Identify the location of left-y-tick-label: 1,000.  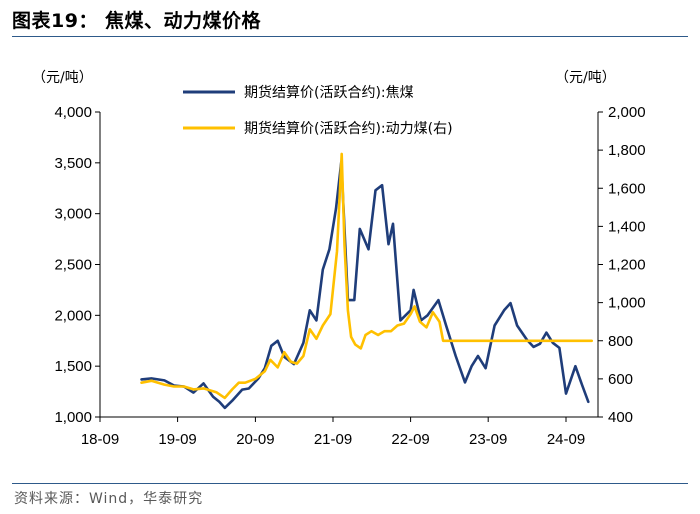
(73, 417).